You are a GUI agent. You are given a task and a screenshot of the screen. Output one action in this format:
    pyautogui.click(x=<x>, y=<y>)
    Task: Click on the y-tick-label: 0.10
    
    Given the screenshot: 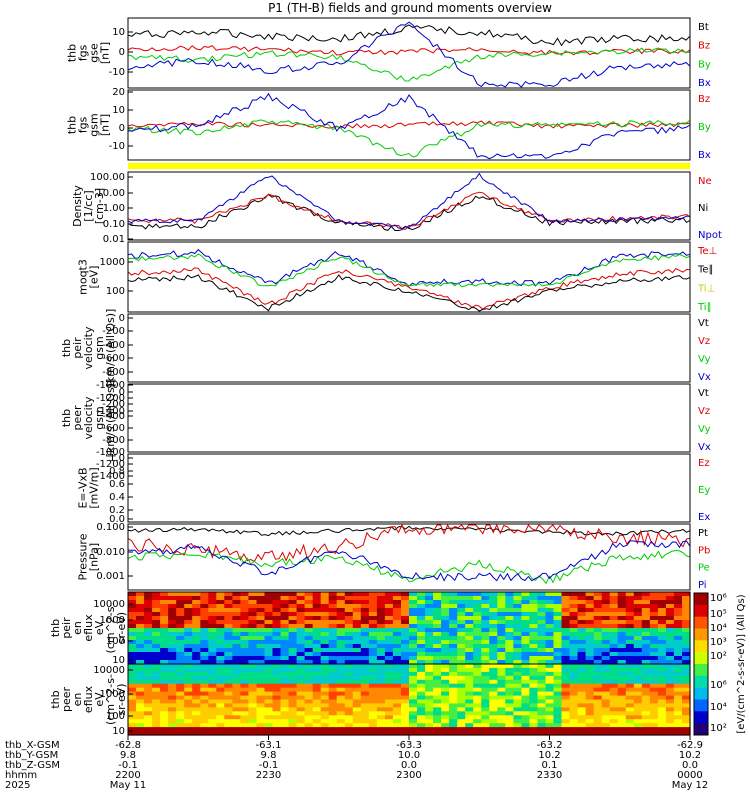 What is the action you would take?
    pyautogui.click(x=114, y=224)
    